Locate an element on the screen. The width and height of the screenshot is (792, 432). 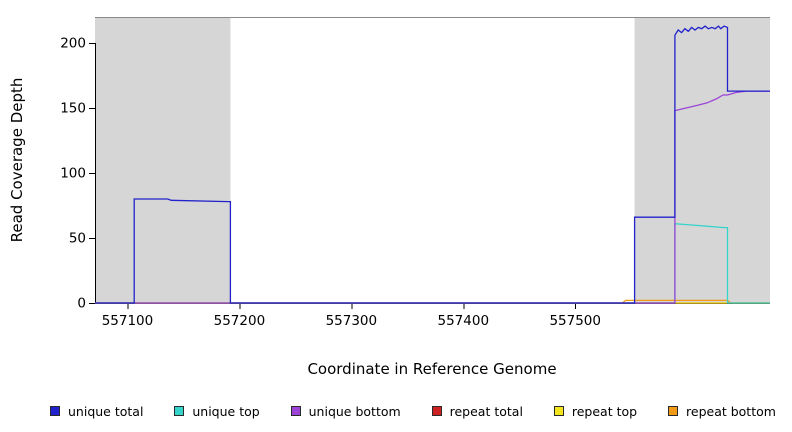
legend-item-unique-top: unique top is located at coordinates (217, 411).